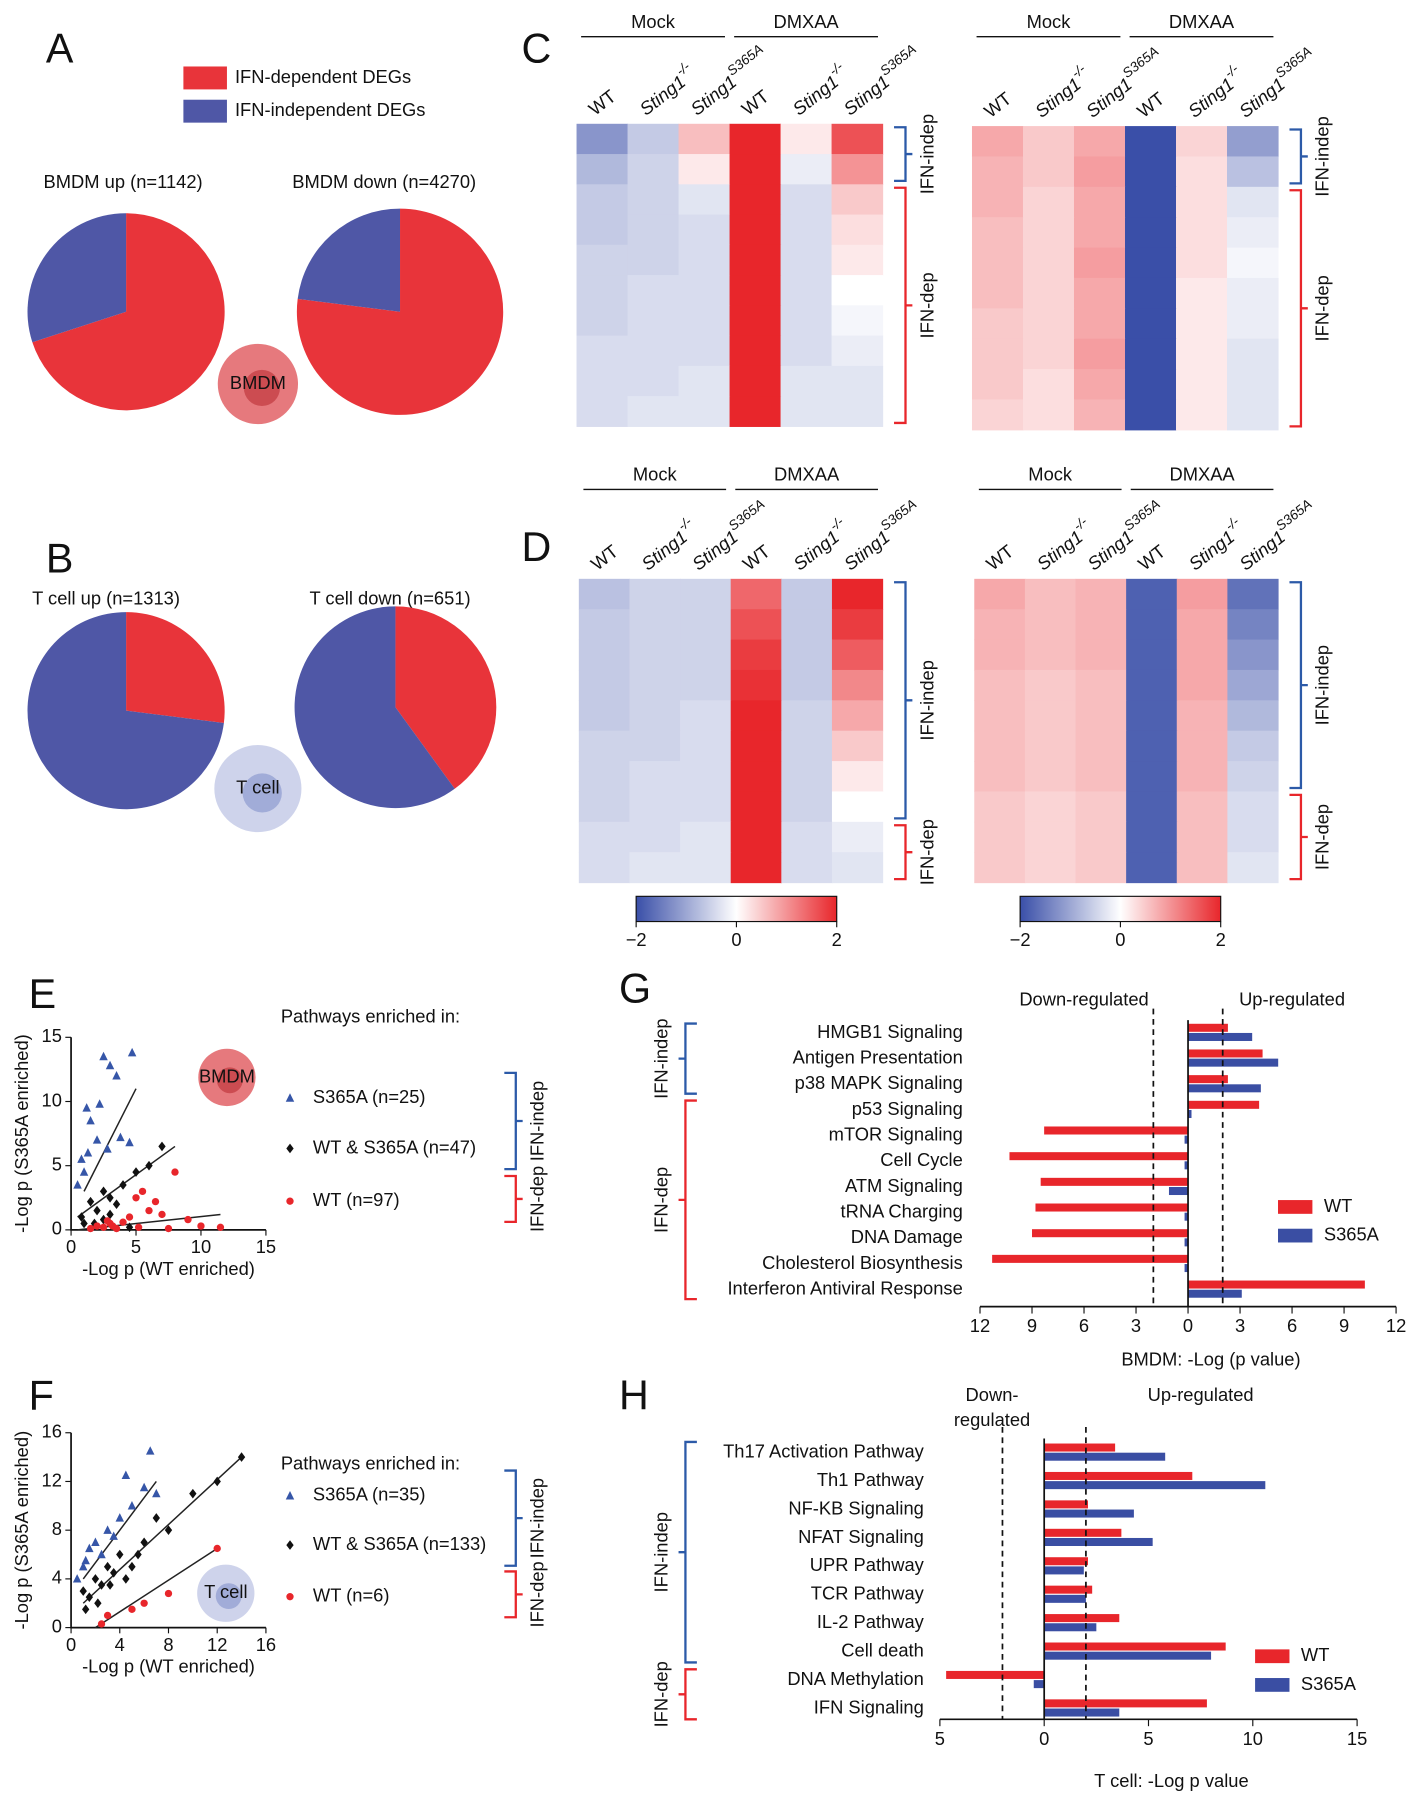 This screenshot has height=1800, width=1427. What do you see at coordinates (1202, 474) in the screenshot?
I see `column-group-label: DMXAA` at bounding box center [1202, 474].